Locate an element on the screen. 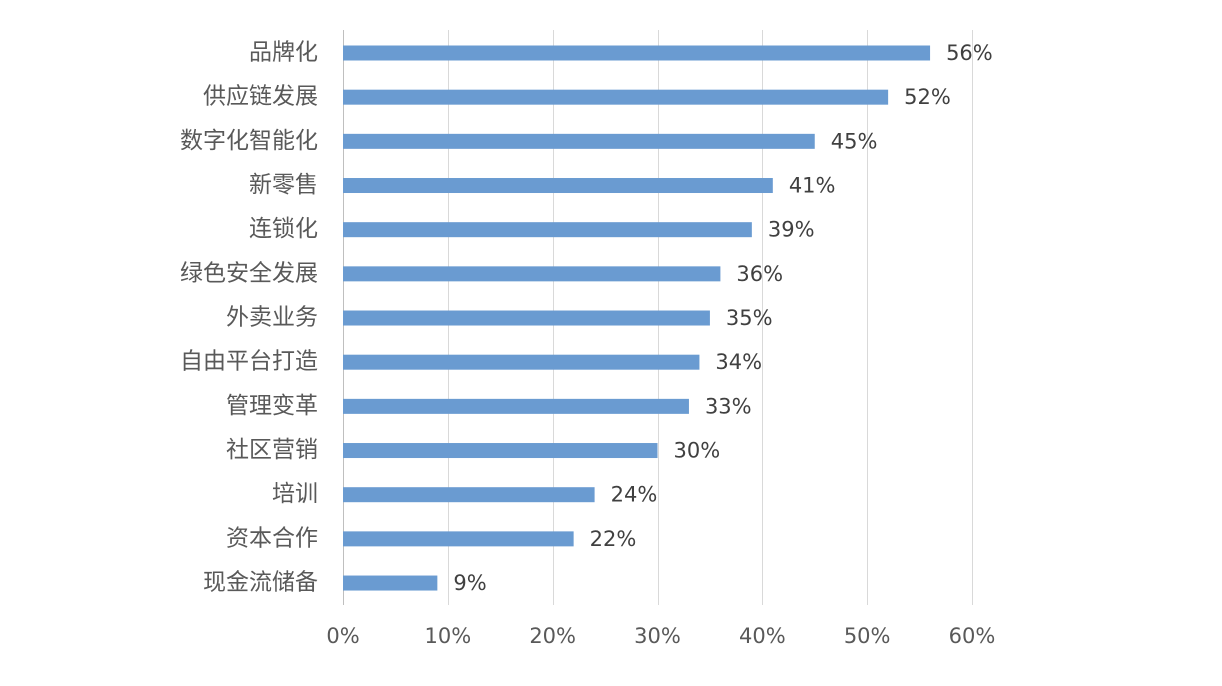 This screenshot has height=686, width=1222. category-label: 数字化智能化 is located at coordinates (249, 141).